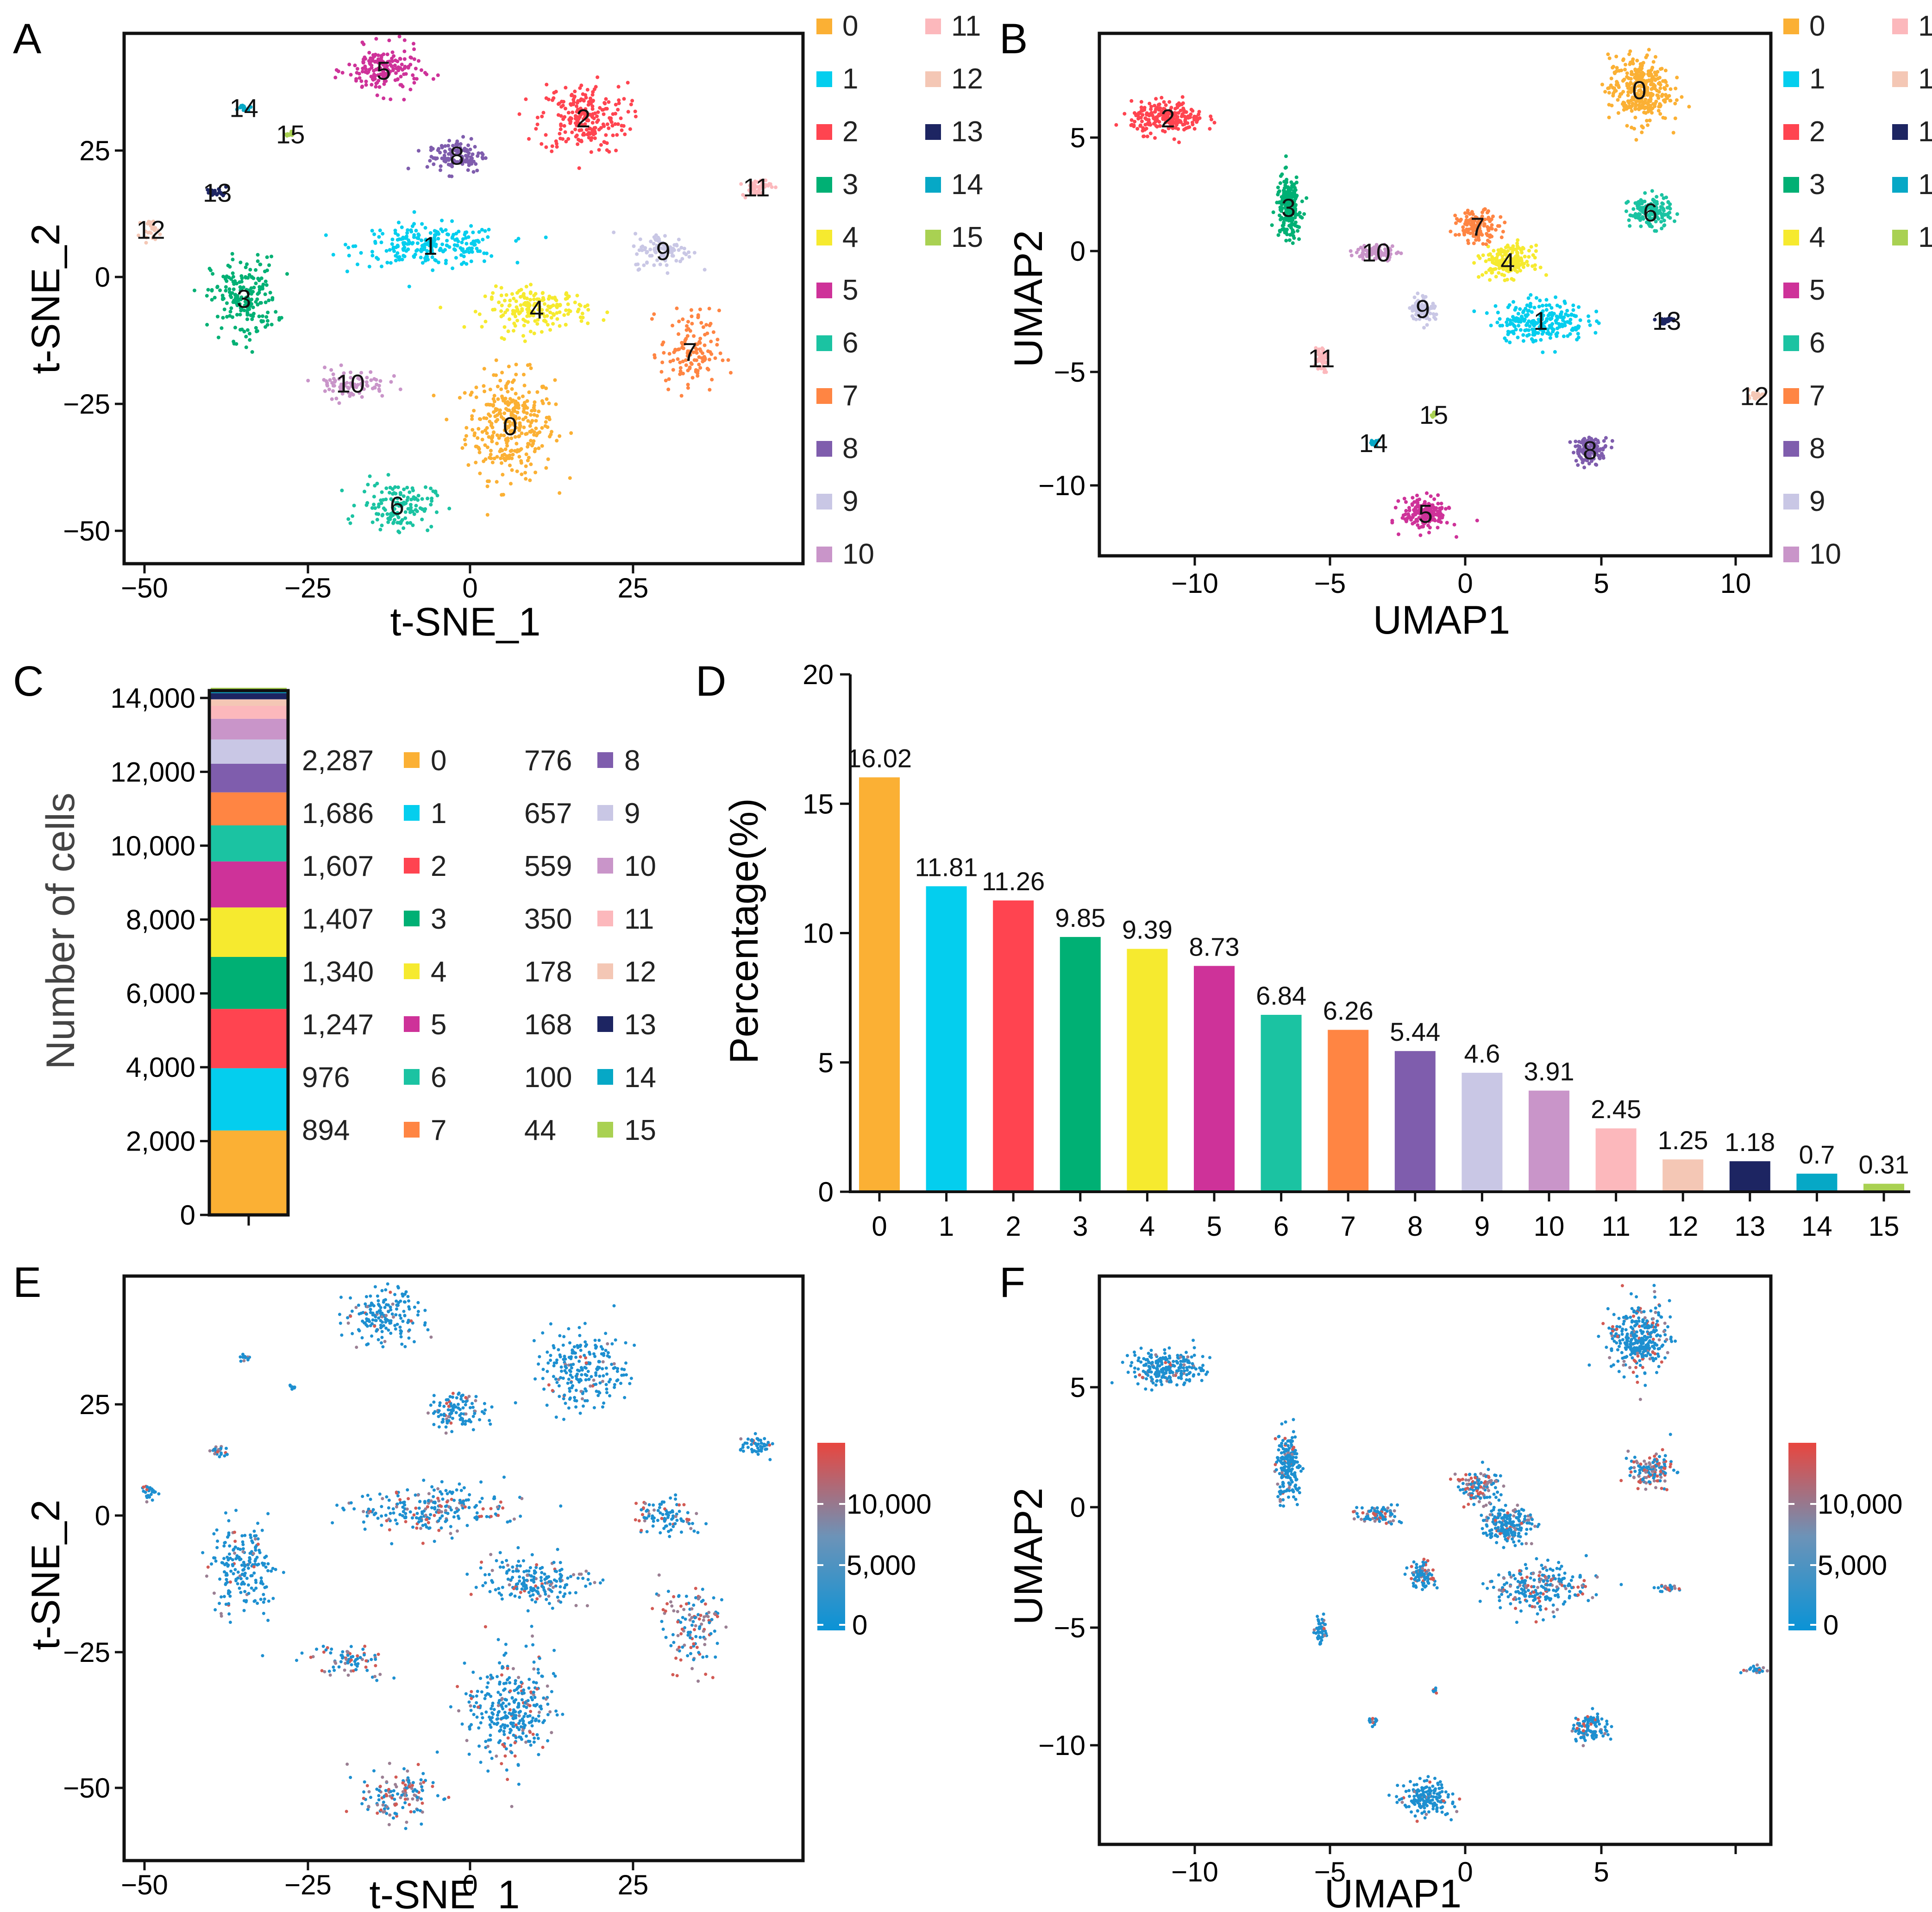  What do you see at coordinates (548, 1025) in the screenshot?
I see `cell-count-label: 168` at bounding box center [548, 1025].